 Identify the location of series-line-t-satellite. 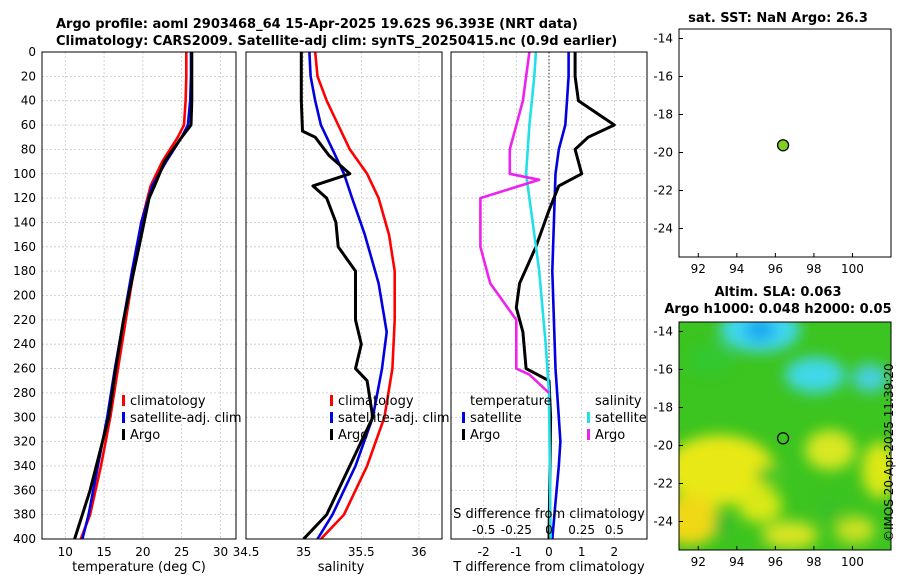
(560, 295).